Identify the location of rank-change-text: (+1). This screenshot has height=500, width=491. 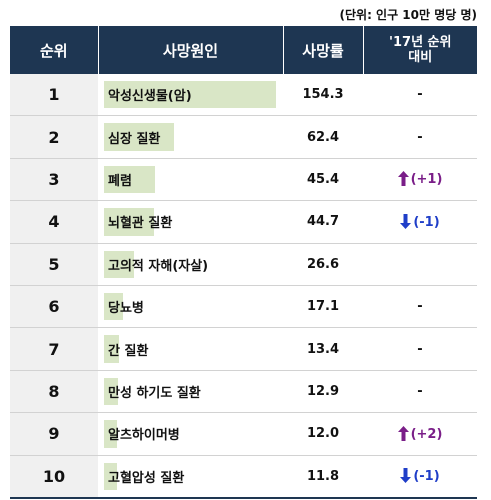
(426, 180).